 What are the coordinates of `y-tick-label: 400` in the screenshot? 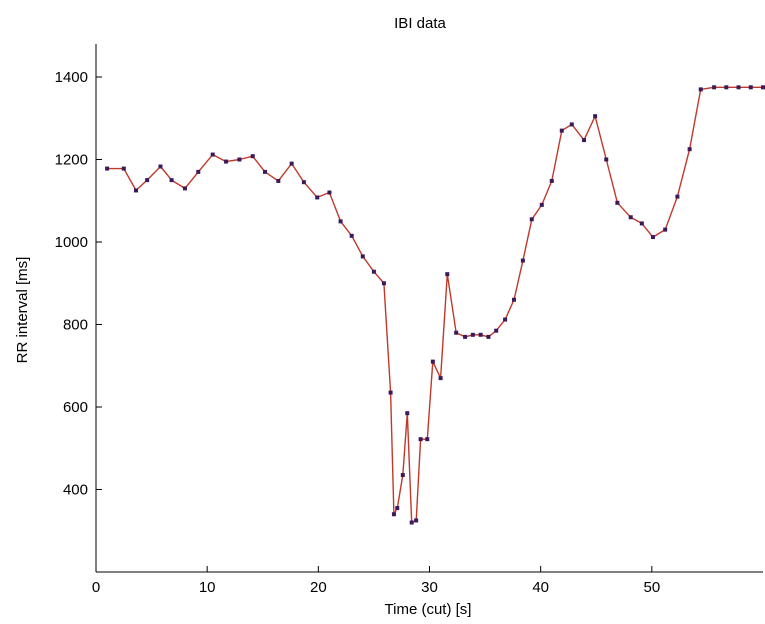 It's located at (75, 490).